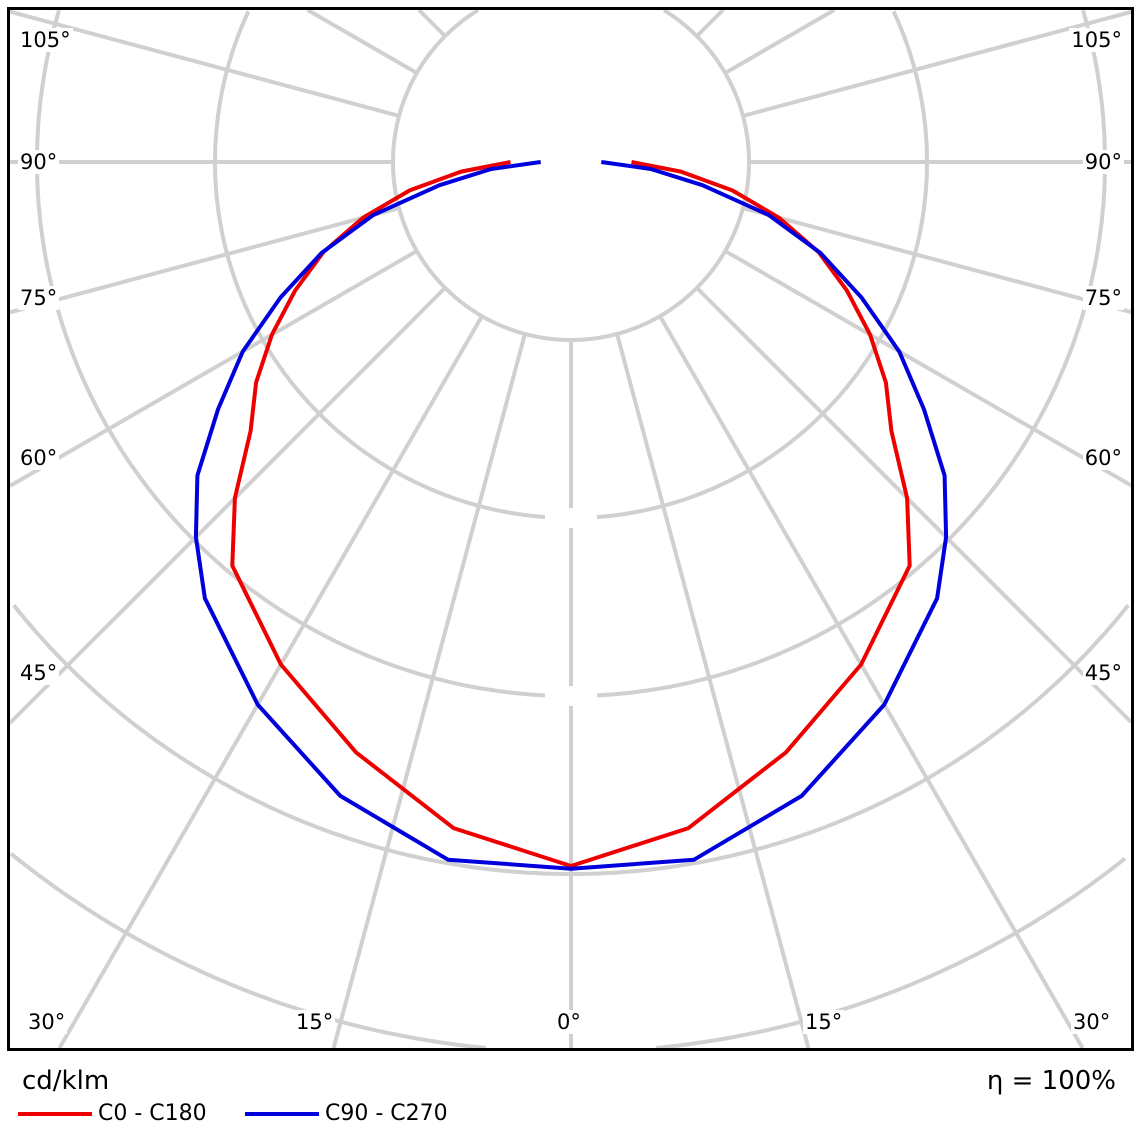 Image resolution: width=1142 pixels, height=1132 pixels. I want to click on angle-label-bottom-15-right: 15°, so click(824, 1022).